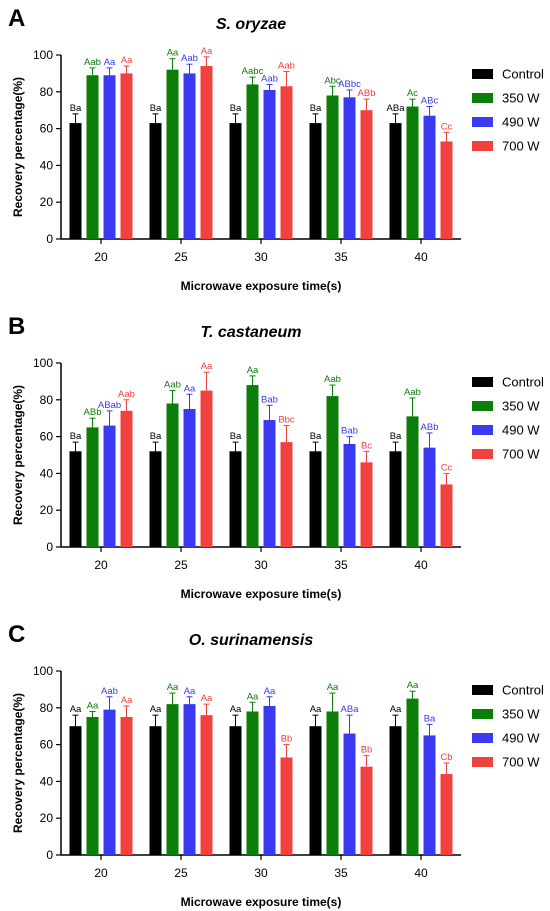 This screenshot has height=911, width=550. Describe the element at coordinates (16, 326) in the screenshot. I see `panel-letter: B` at that location.